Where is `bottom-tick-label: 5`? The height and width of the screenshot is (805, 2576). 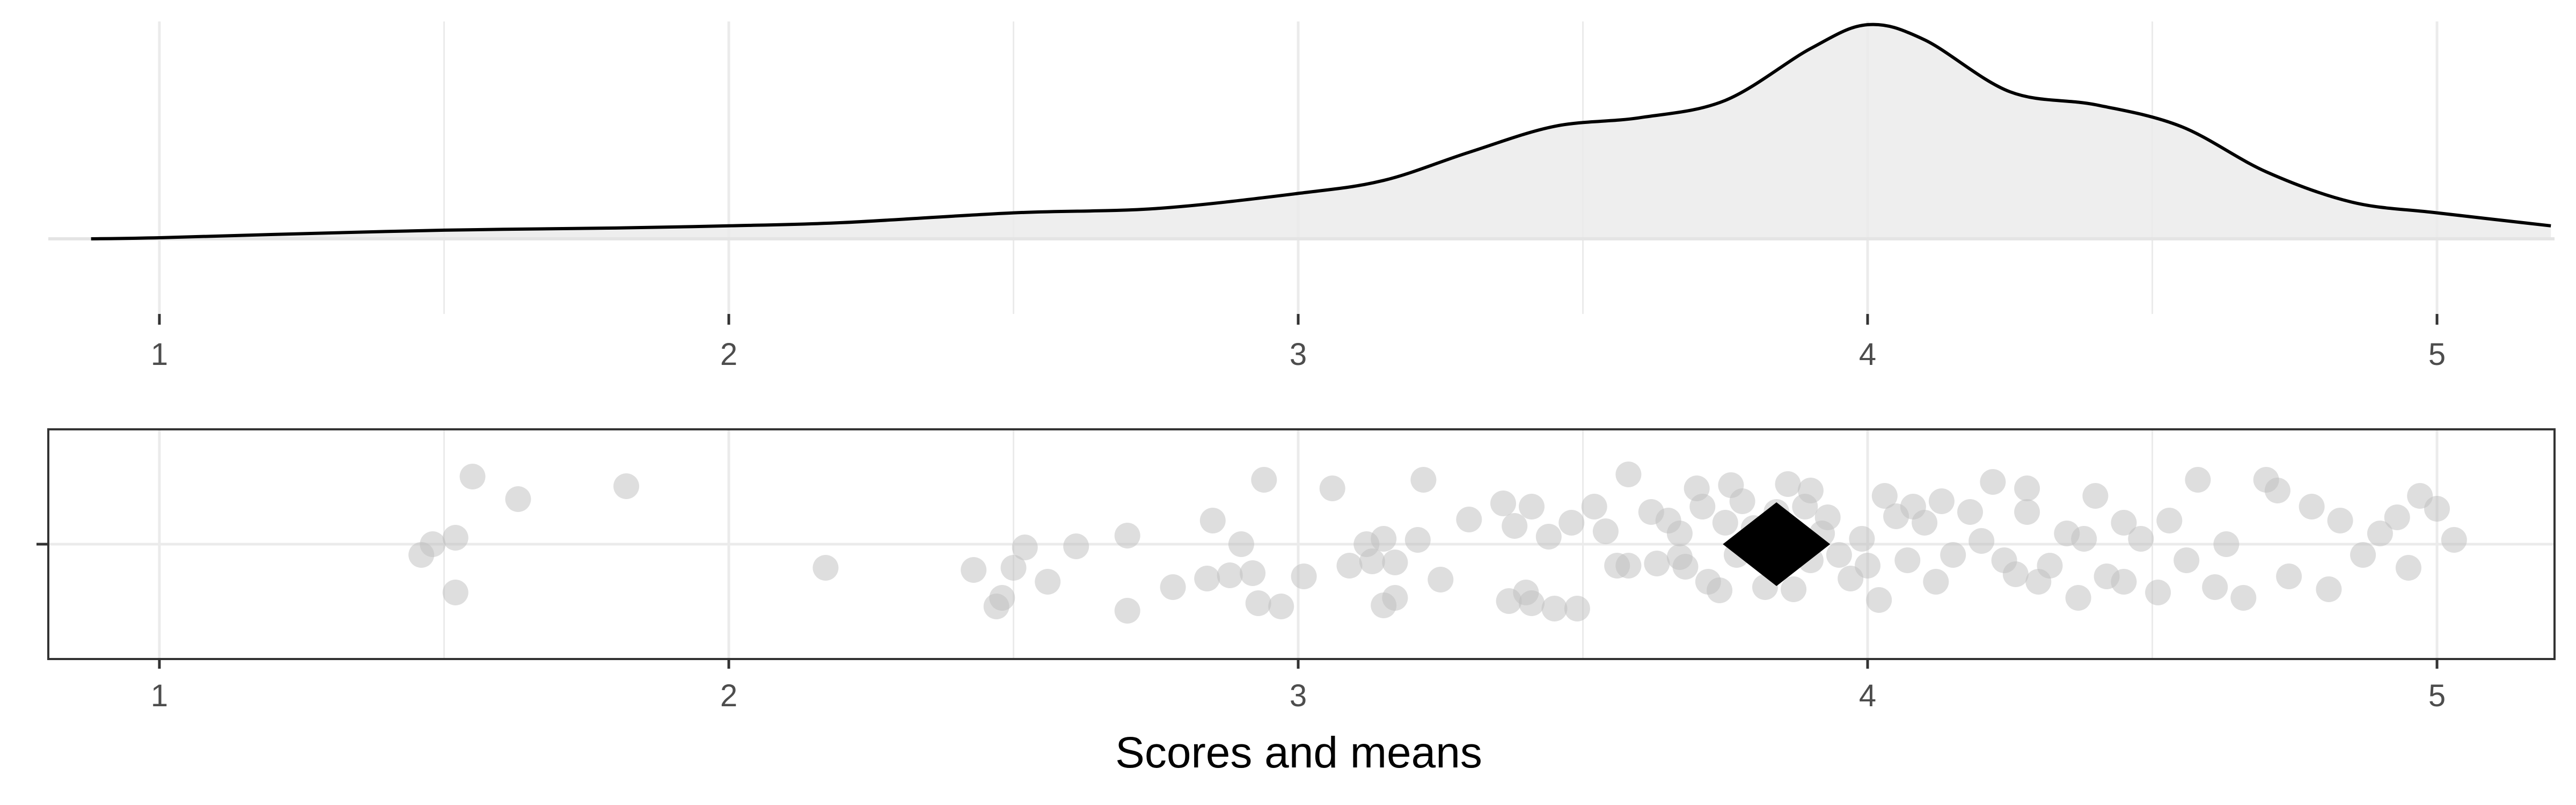
bottom-tick-label: 5 is located at coordinates (2437, 695).